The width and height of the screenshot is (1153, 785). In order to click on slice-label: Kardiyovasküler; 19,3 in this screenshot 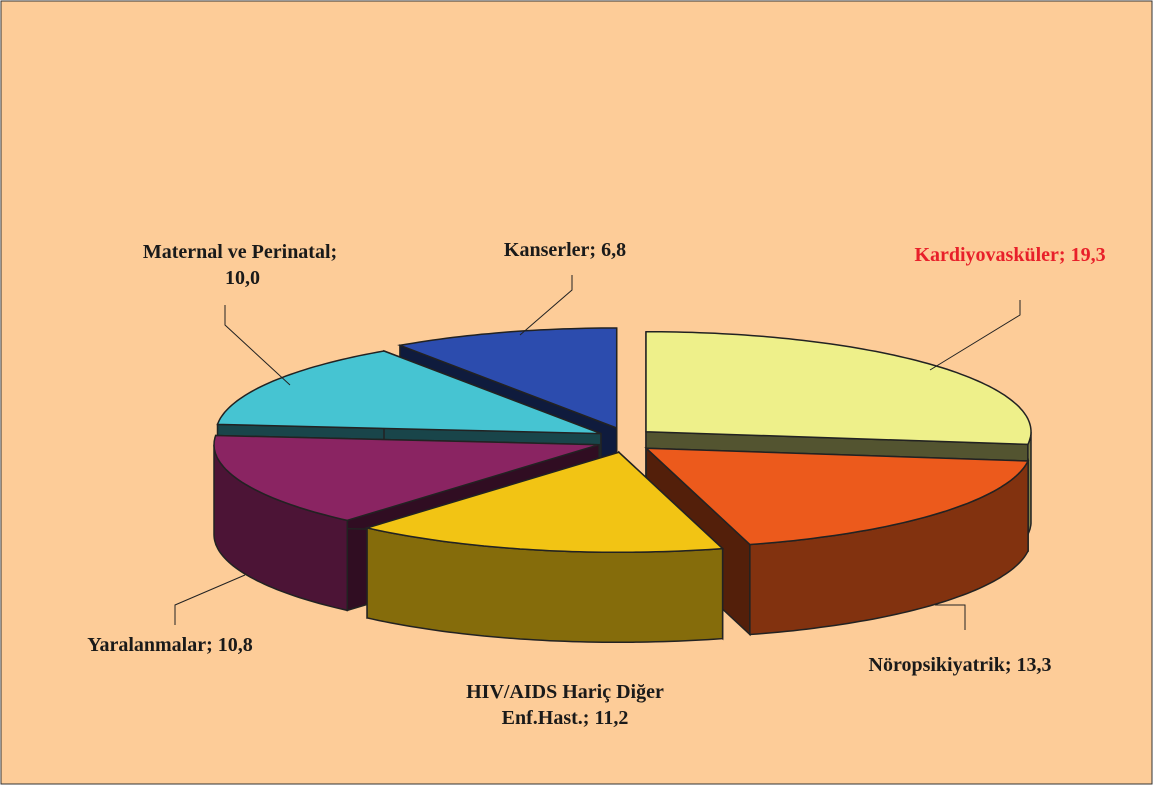, I will do `click(1010, 255)`.